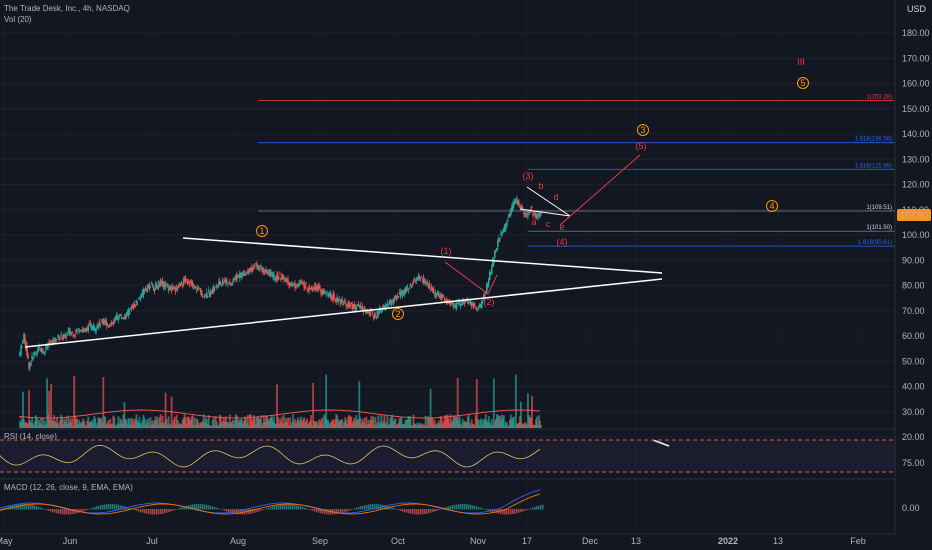 This screenshot has width=932, height=550. I want to click on price-tick-label: 130.00, so click(916, 159).